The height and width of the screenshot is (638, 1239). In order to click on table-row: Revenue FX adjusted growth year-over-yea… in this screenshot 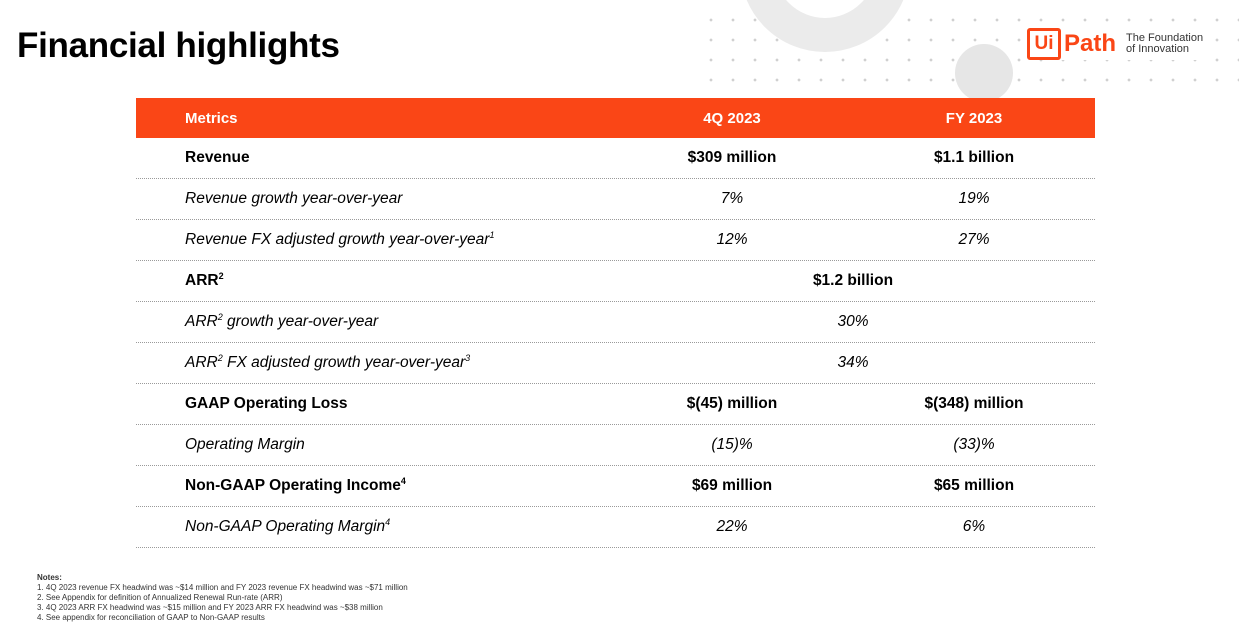, I will do `click(615, 240)`.